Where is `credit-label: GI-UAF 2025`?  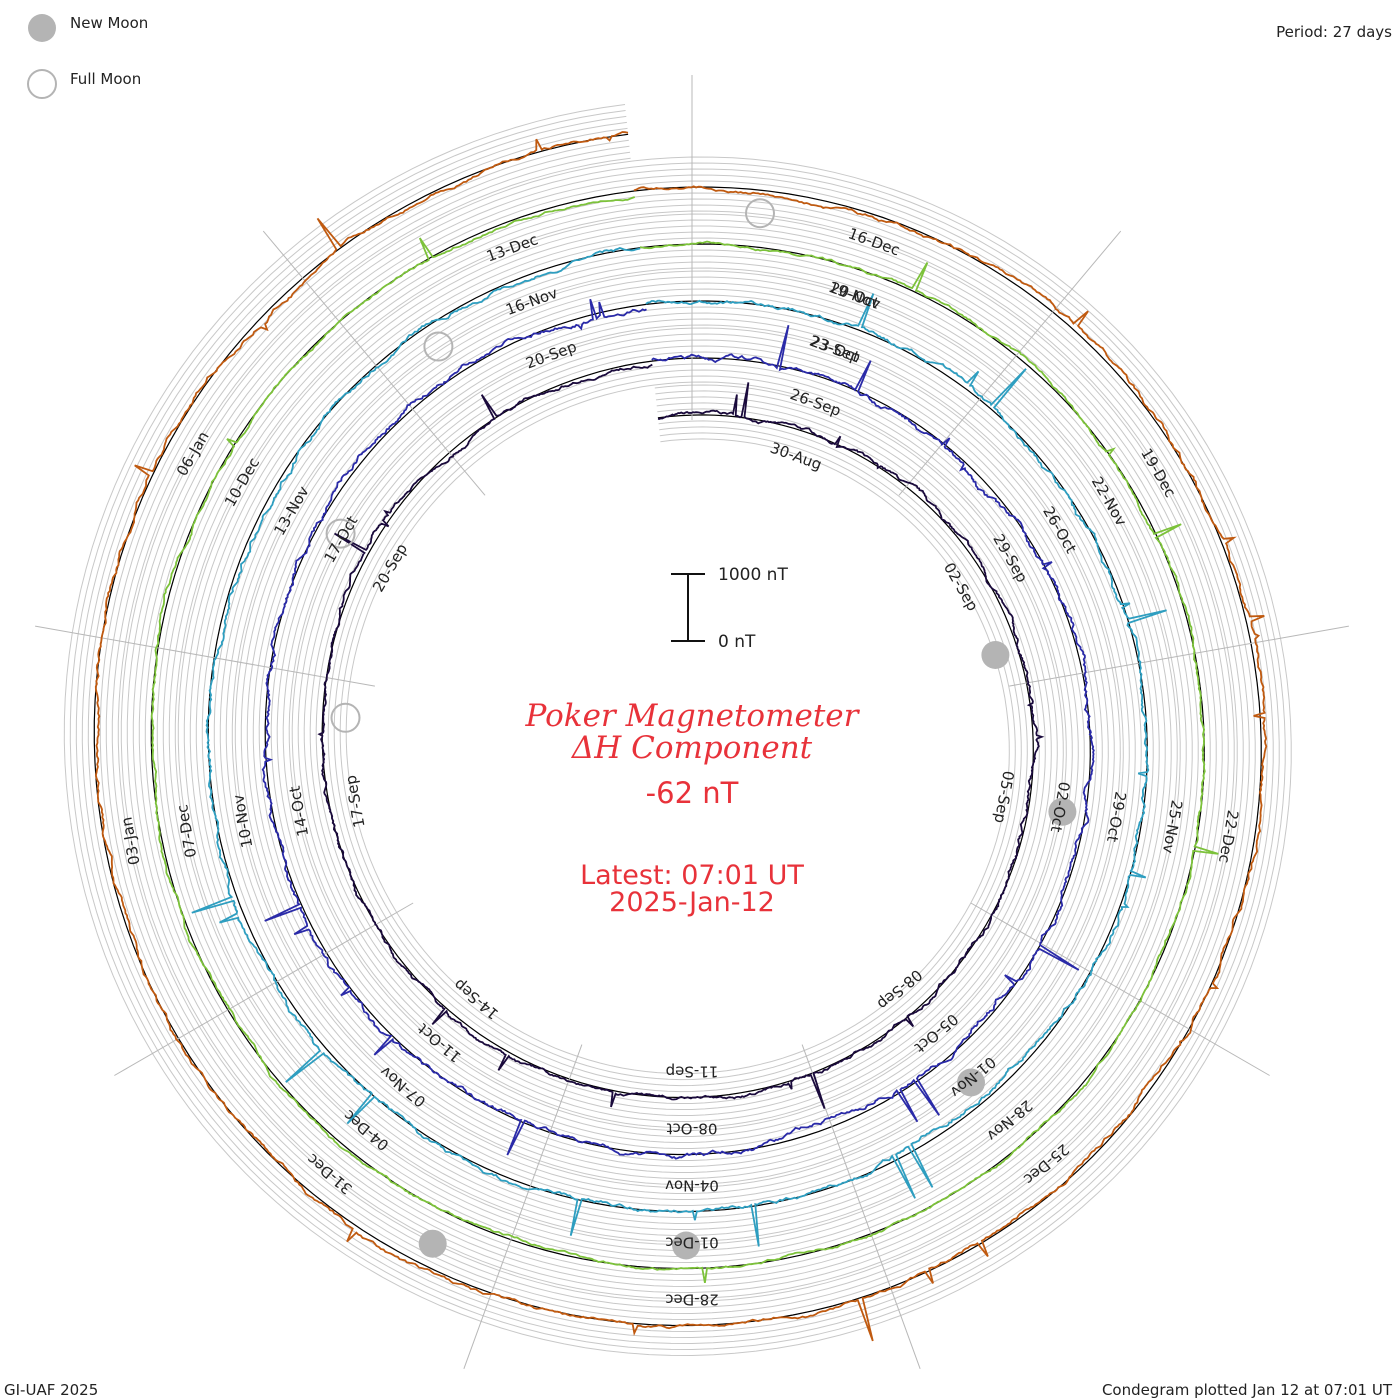
credit-label: GI-UAF 2025 is located at coordinates (51, 1390).